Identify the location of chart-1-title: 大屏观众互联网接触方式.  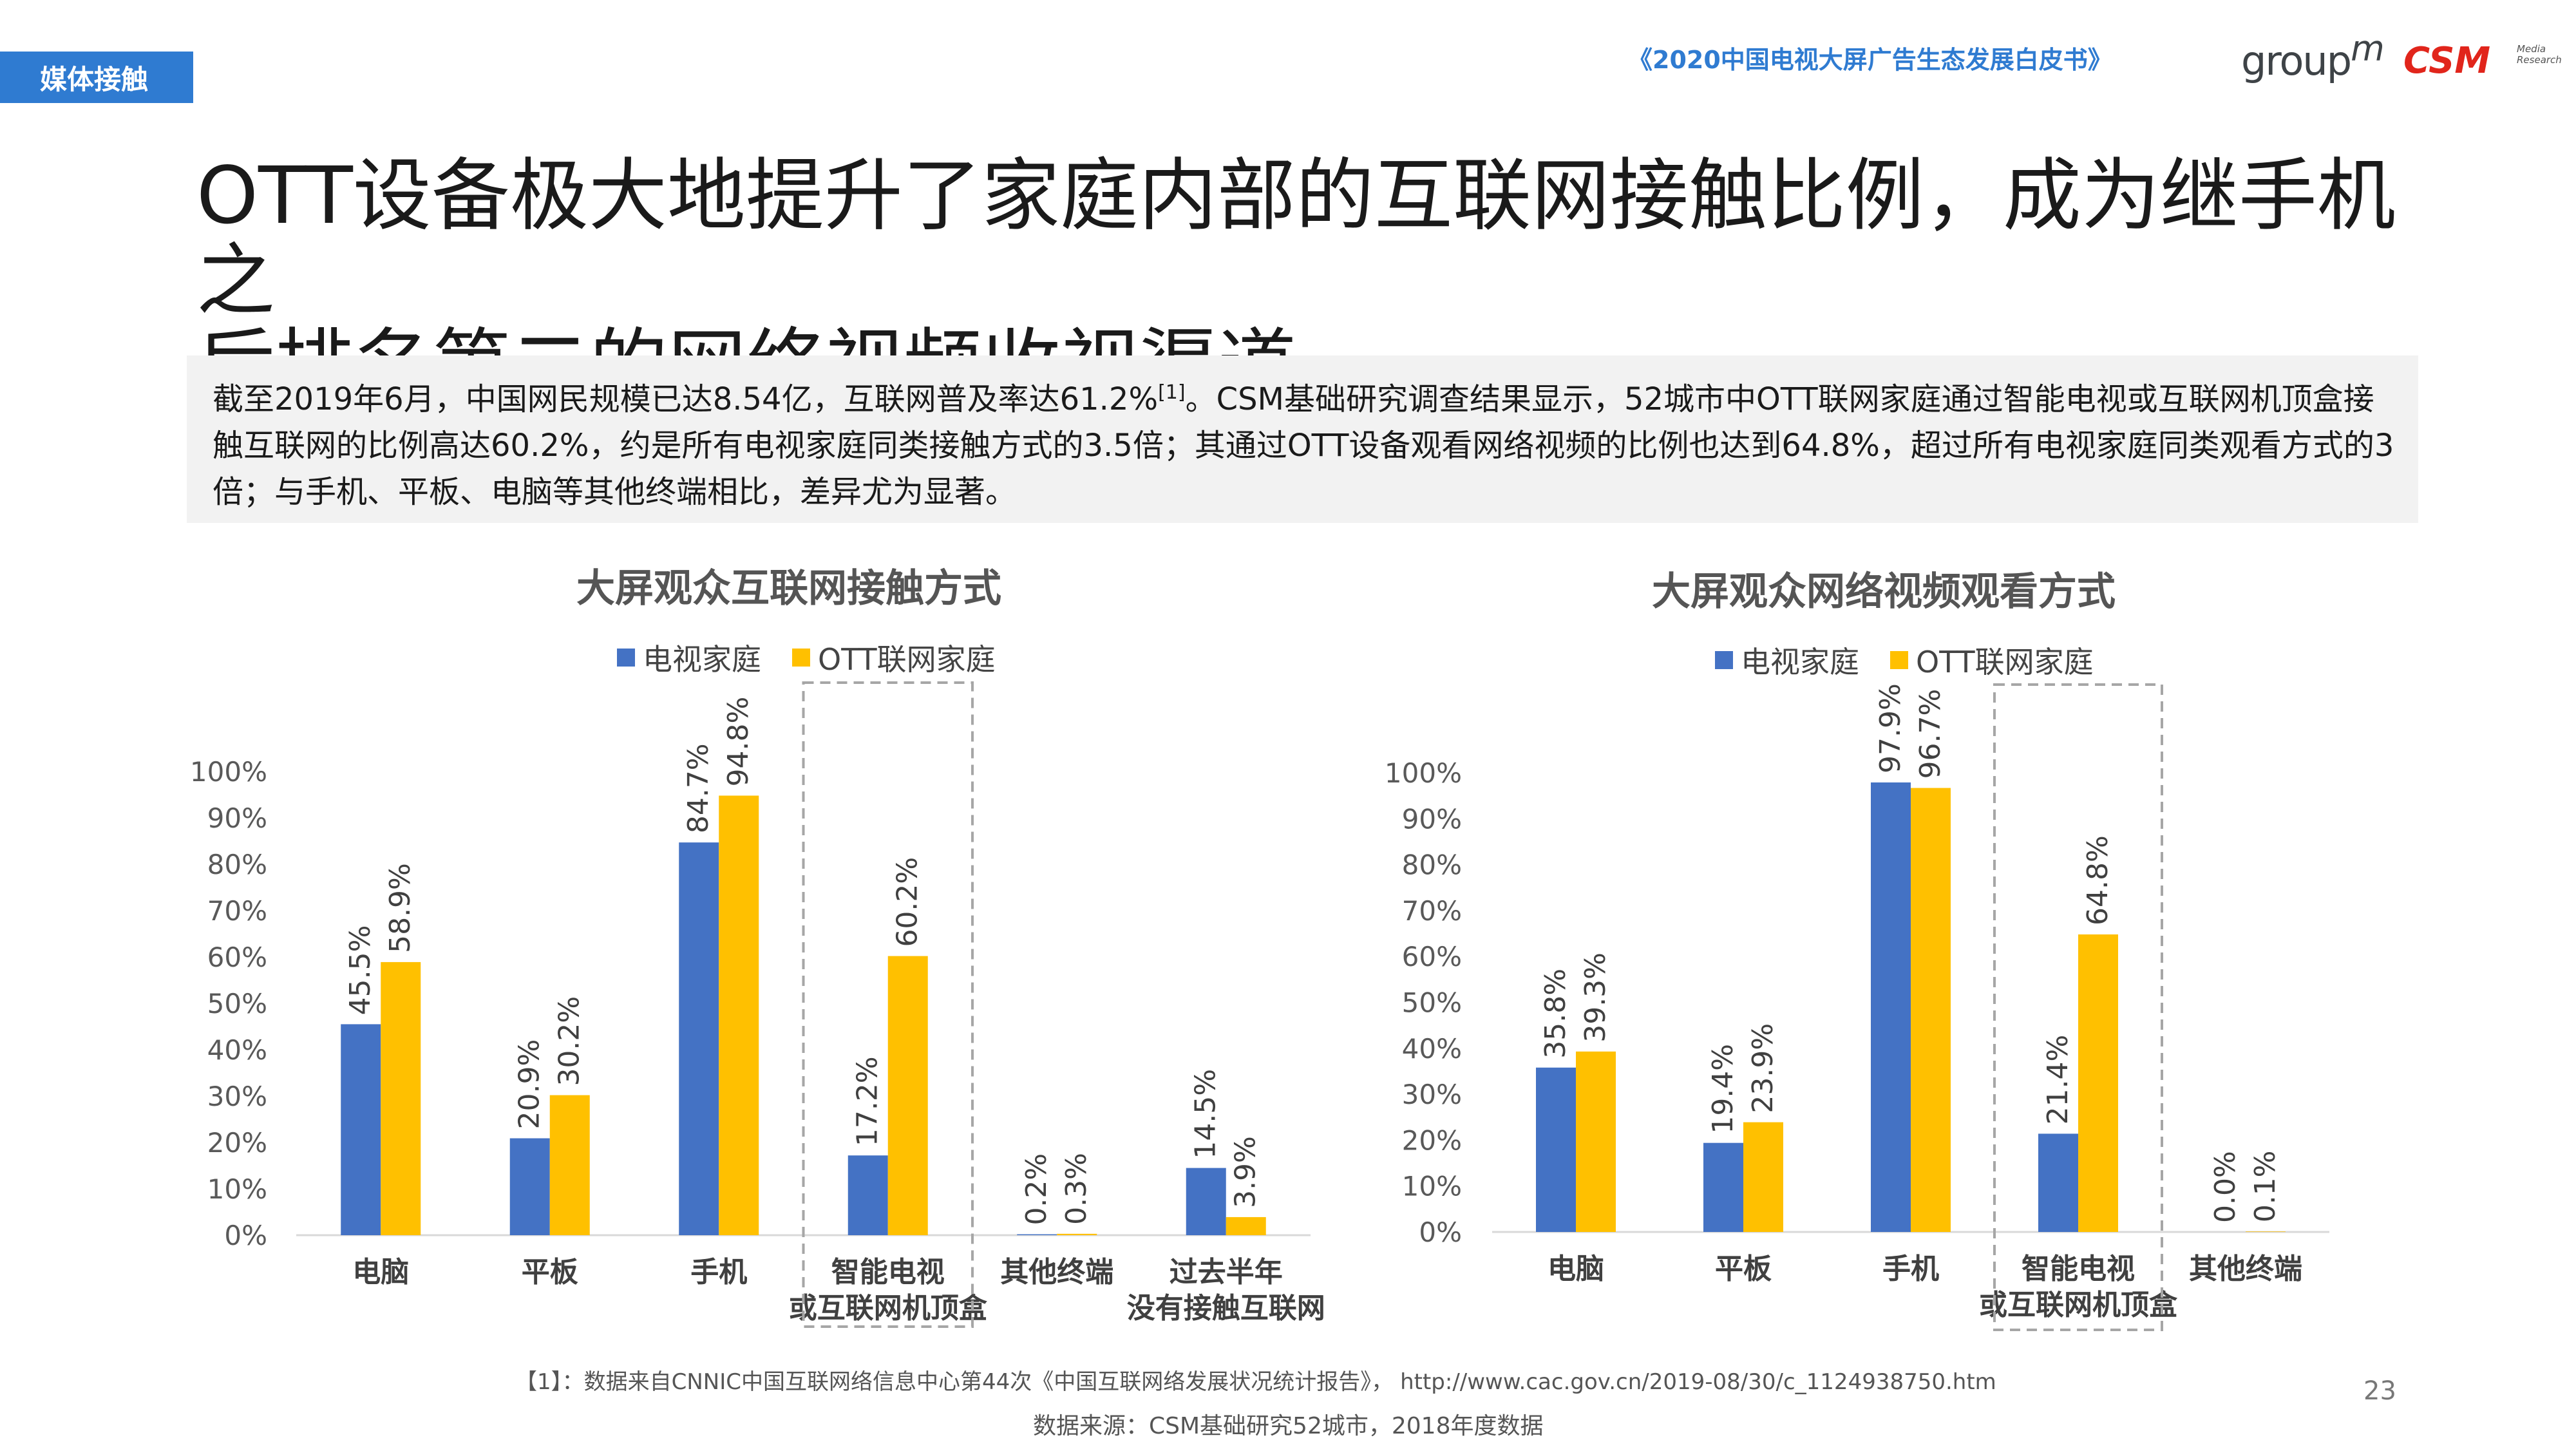
(788, 588).